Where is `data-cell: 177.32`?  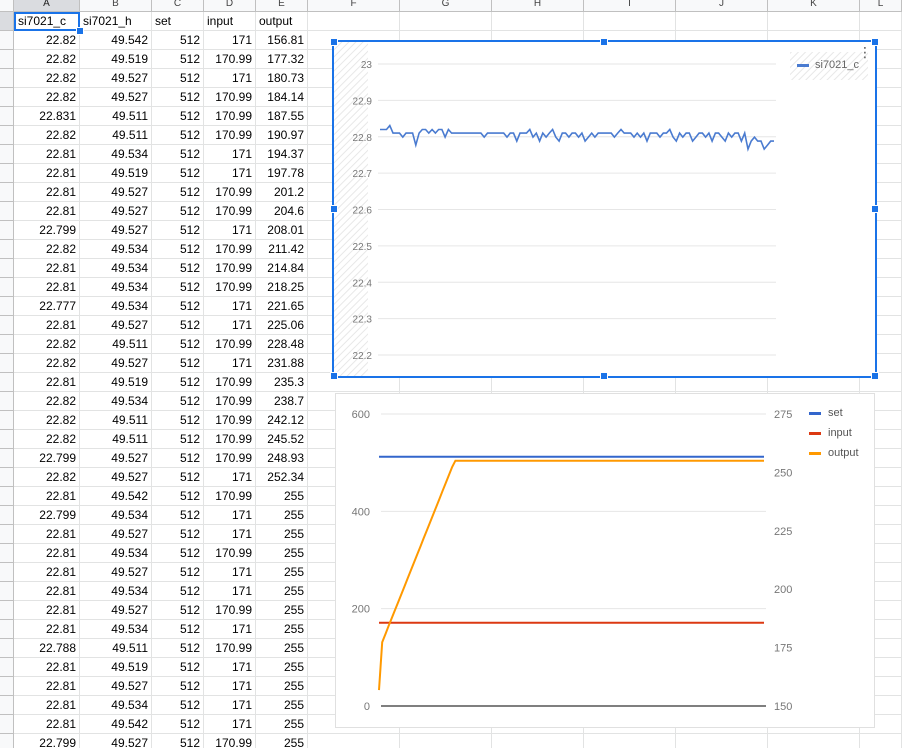
data-cell: 177.32 is located at coordinates (282, 59).